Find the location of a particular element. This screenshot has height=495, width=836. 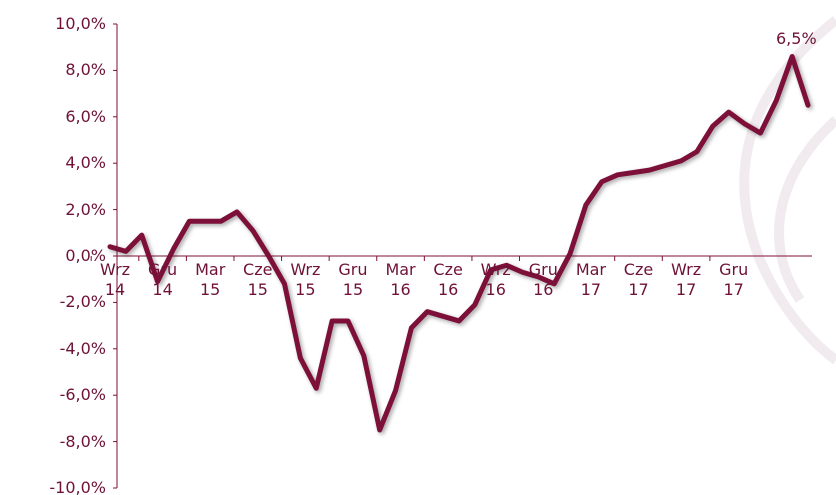

x-tick-label: Mar 17 is located at coordinates (590, 279).